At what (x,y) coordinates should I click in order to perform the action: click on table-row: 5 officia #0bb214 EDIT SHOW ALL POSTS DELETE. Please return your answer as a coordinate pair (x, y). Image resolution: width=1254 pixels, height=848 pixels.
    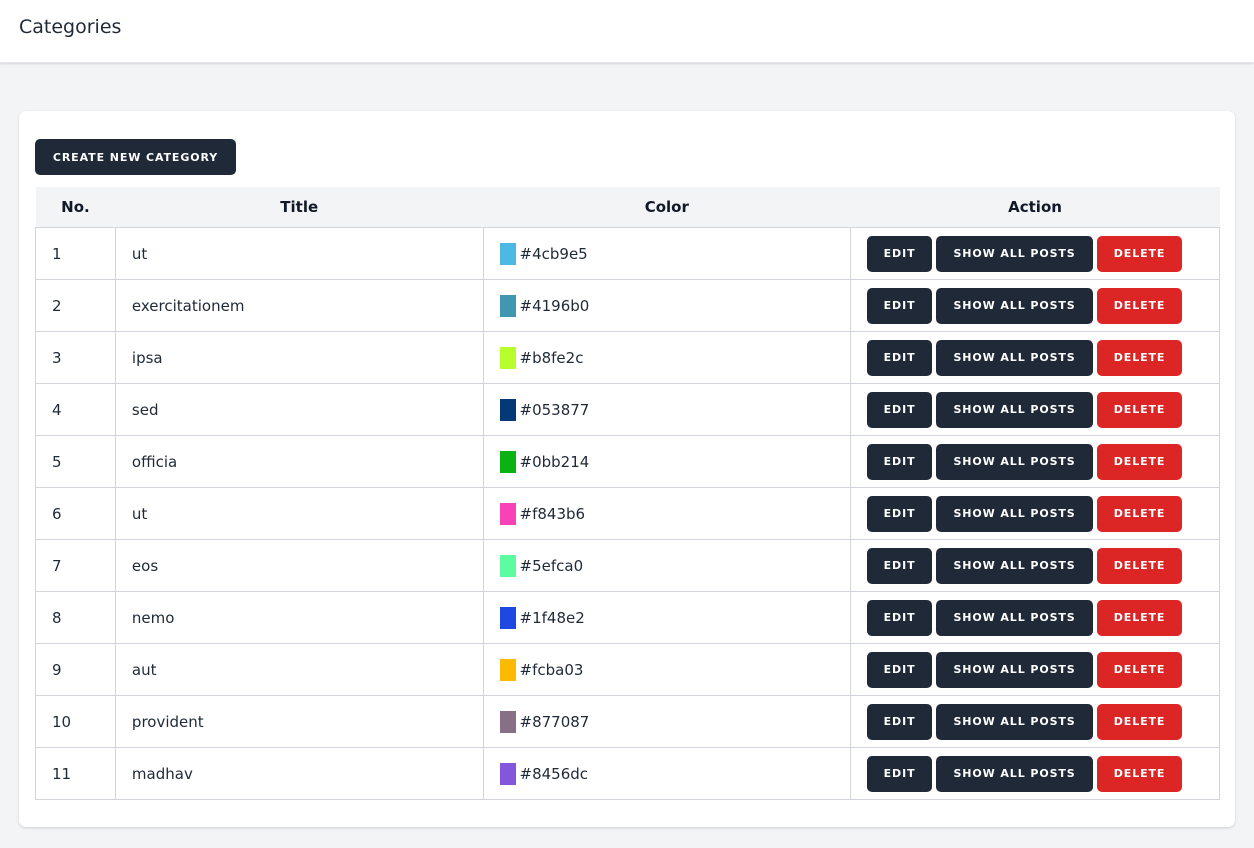
    Looking at the image, I should click on (627, 461).